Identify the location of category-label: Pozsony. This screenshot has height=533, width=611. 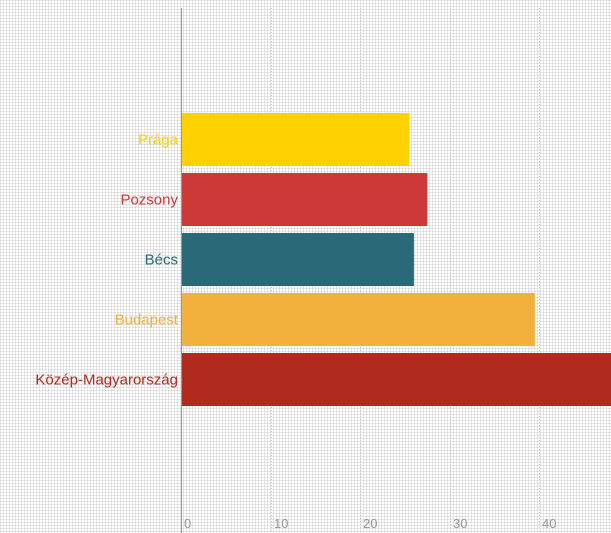
(149, 200).